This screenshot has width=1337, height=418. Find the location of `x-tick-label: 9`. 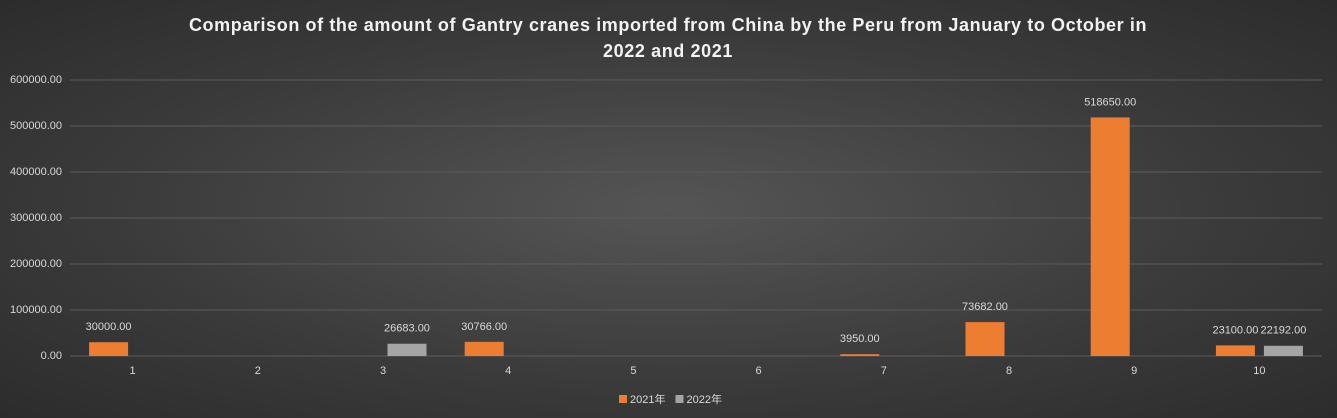

x-tick-label: 9 is located at coordinates (1134, 371).